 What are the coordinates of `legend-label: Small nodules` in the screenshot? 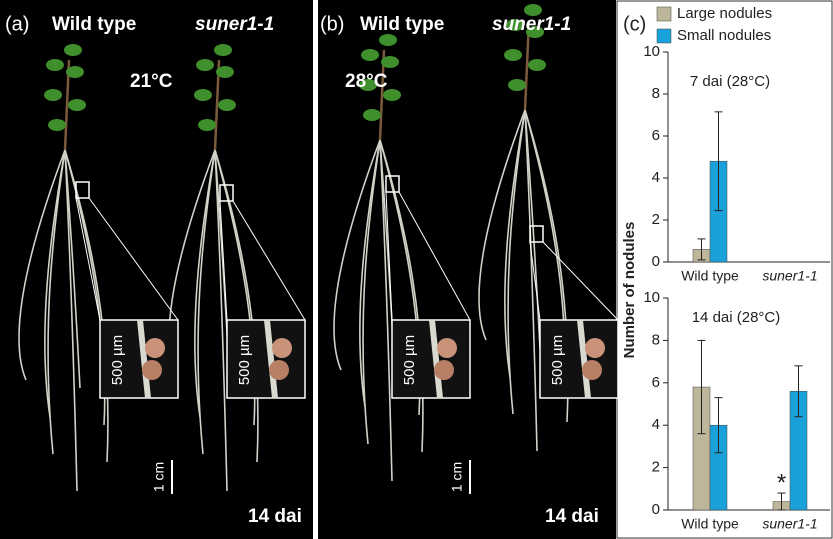 It's located at (724, 35).